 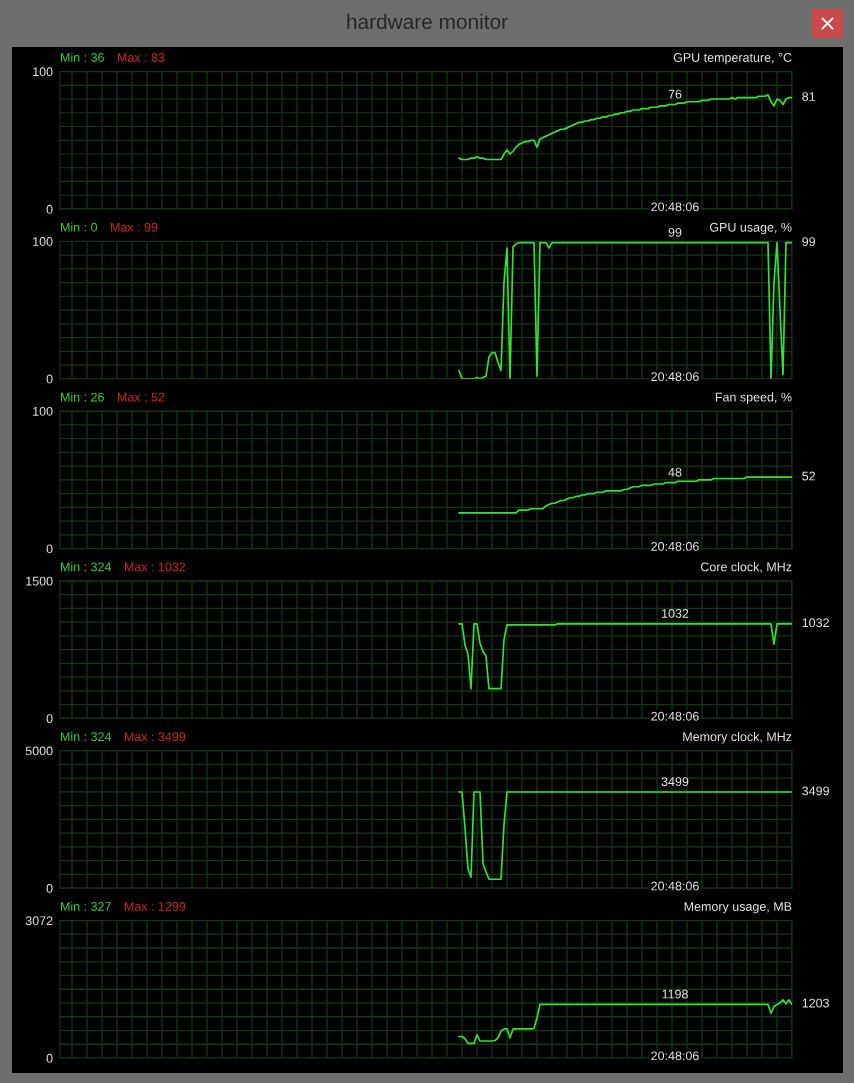 I want to click on chart-title: Core clock, MHz, so click(x=746, y=567).